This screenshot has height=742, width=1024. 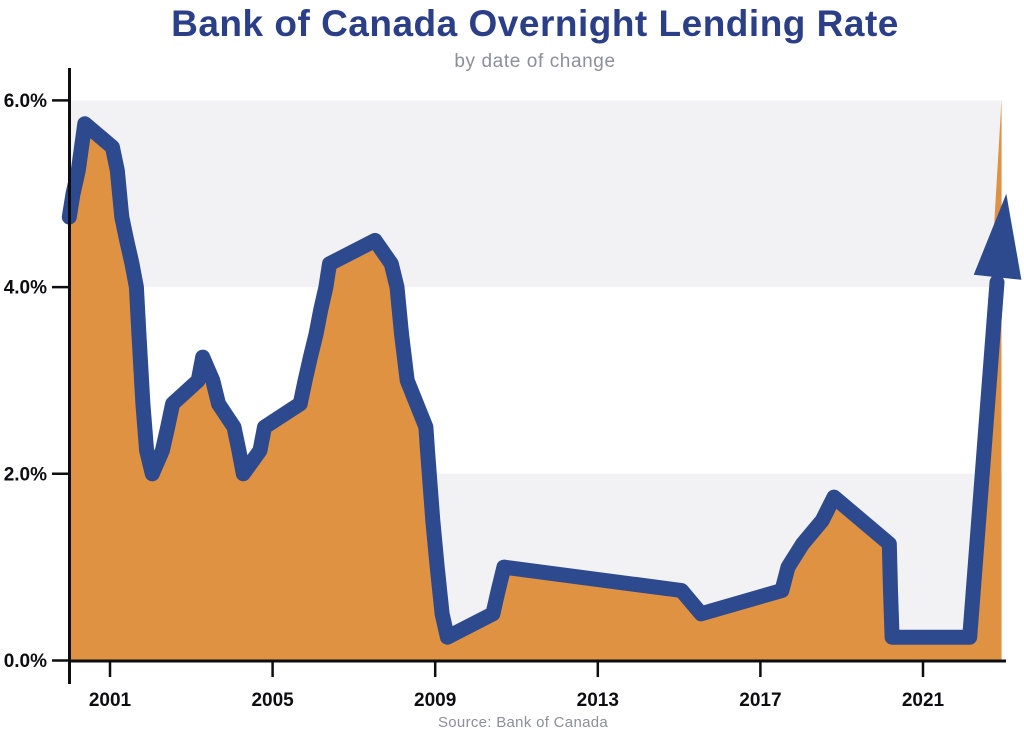 I want to click on arrowhead, so click(x=997, y=236).